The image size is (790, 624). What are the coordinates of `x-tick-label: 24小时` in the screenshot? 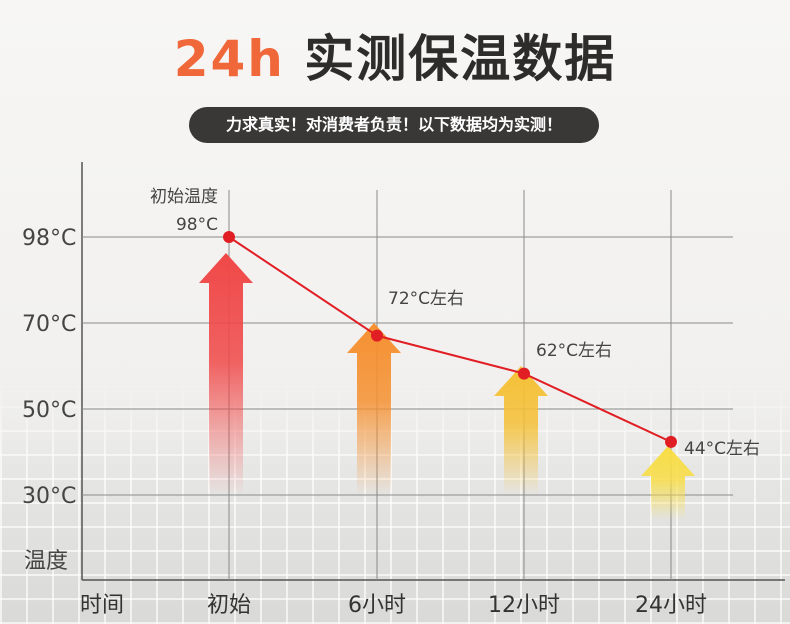 It's located at (671, 605).